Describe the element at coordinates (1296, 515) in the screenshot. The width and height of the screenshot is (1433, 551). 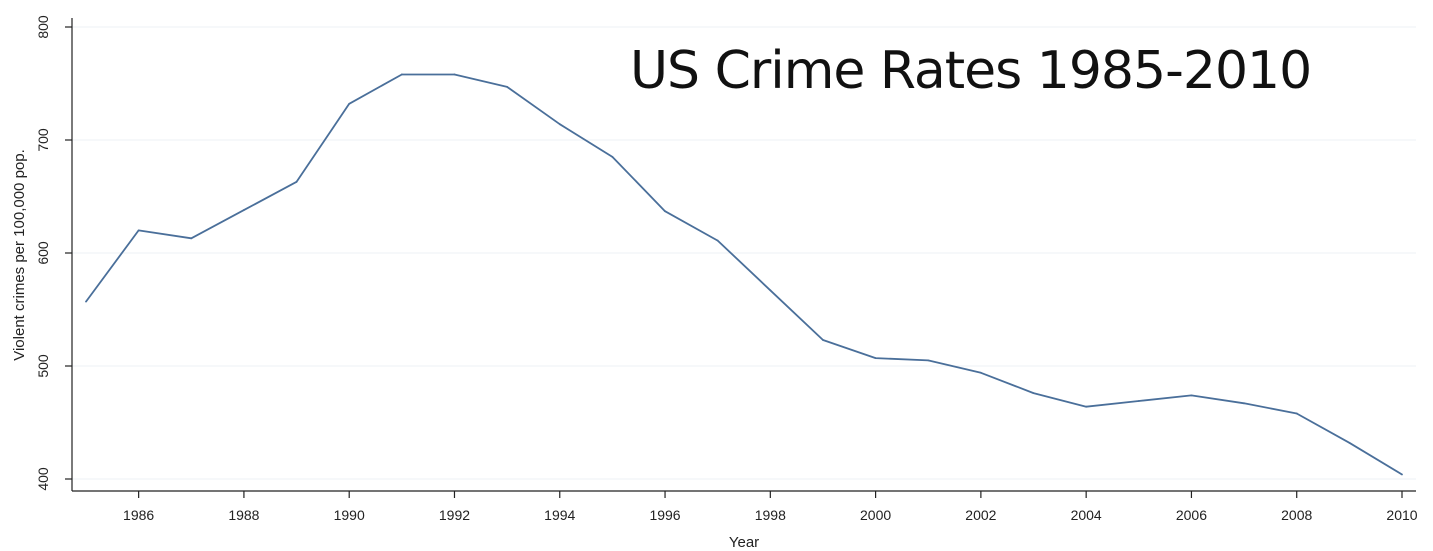
I see `x-tick-label-2008: 2008` at that location.